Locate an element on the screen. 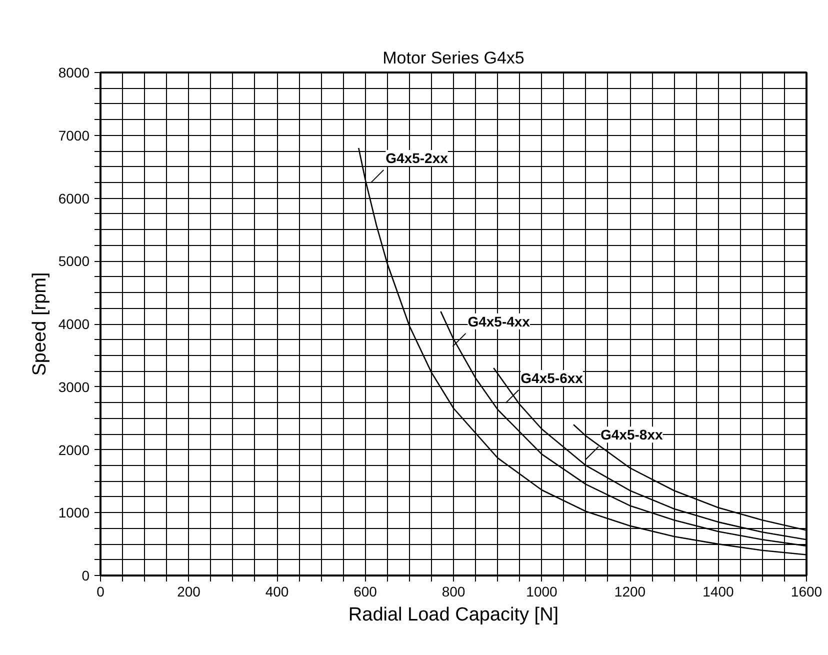 The height and width of the screenshot is (655, 828). y-tick-label: 4000 is located at coordinates (74, 324).